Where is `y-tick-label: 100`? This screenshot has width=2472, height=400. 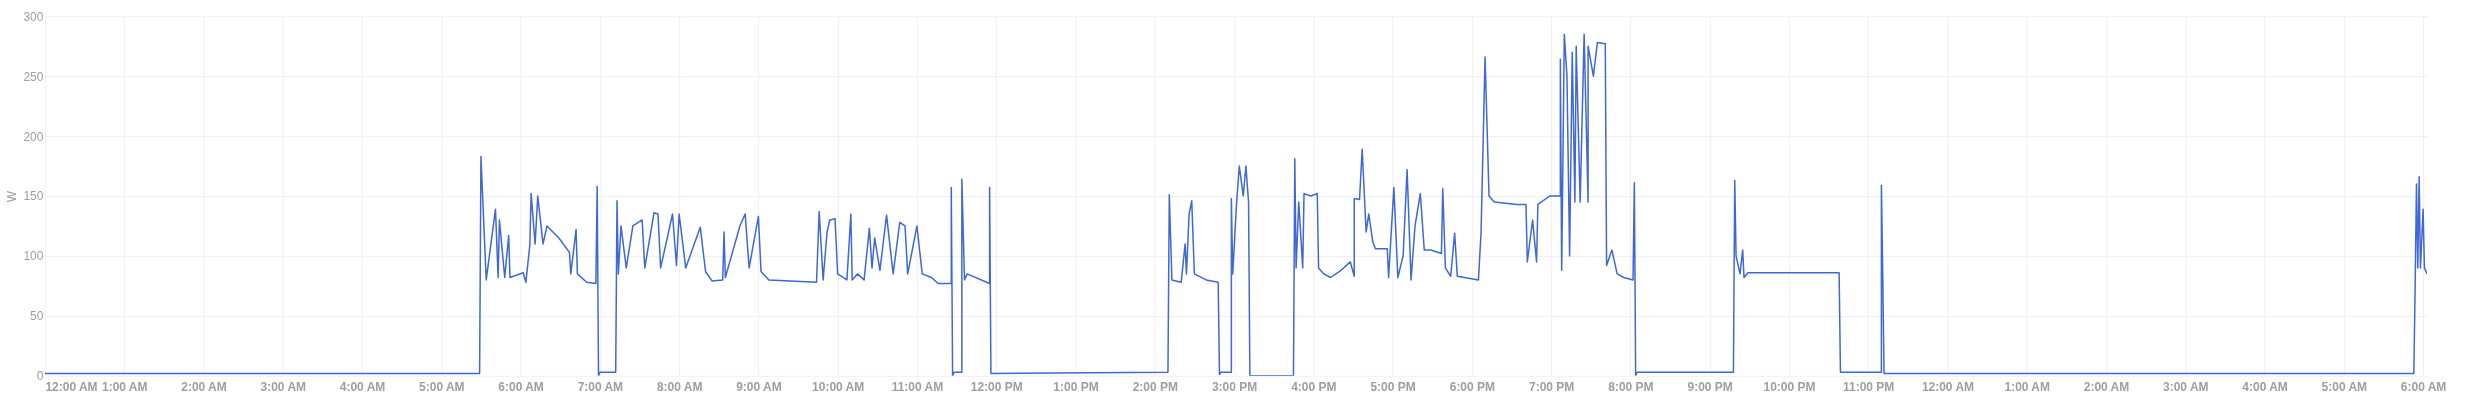
y-tick-label: 100 is located at coordinates (33, 256).